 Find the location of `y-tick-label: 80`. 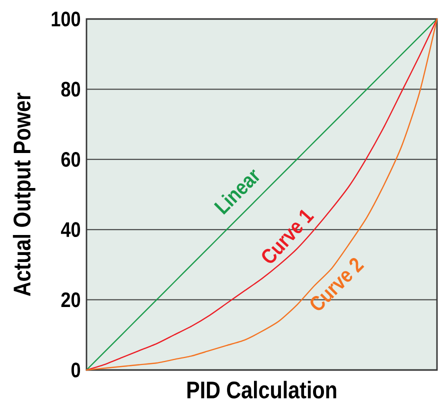

y-tick-label: 80 is located at coordinates (70, 89).